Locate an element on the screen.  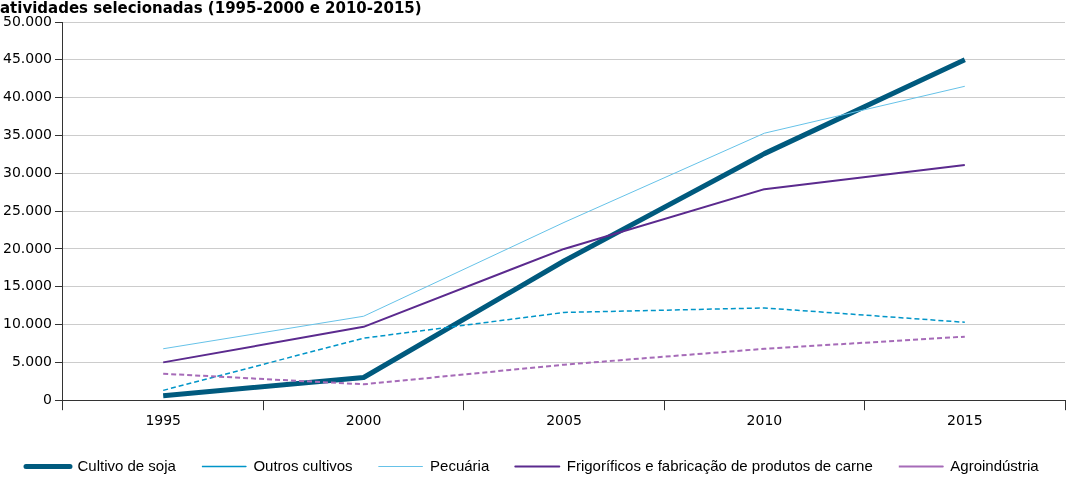
legend-label: Frigoríficos e fabricação de produtos de carne is located at coordinates (719, 465).